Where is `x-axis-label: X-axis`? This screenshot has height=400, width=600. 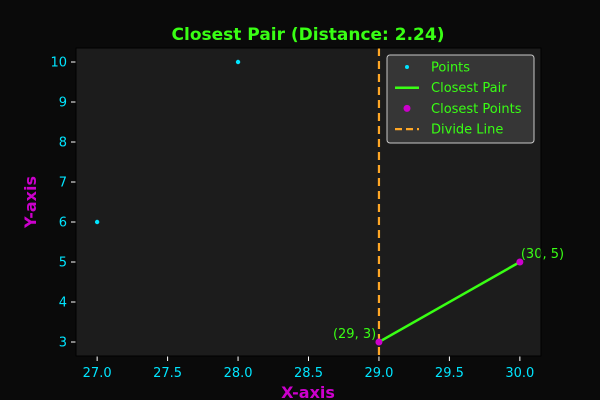
x-axis-label: X-axis is located at coordinates (308, 391).